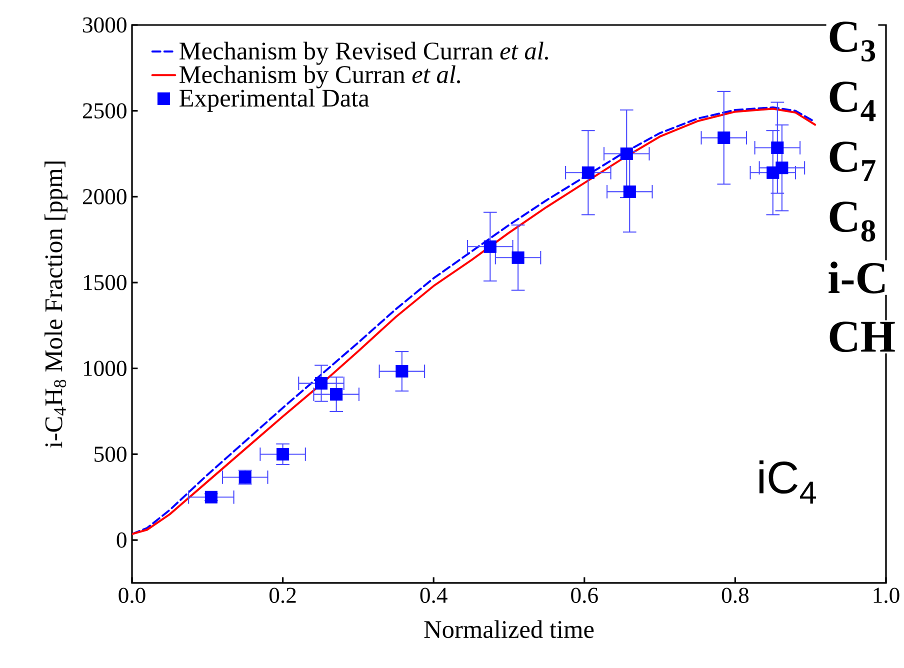 This screenshot has height=668, width=904. What do you see at coordinates (862, 337) in the screenshot?
I see `annotation: CH` at bounding box center [862, 337].